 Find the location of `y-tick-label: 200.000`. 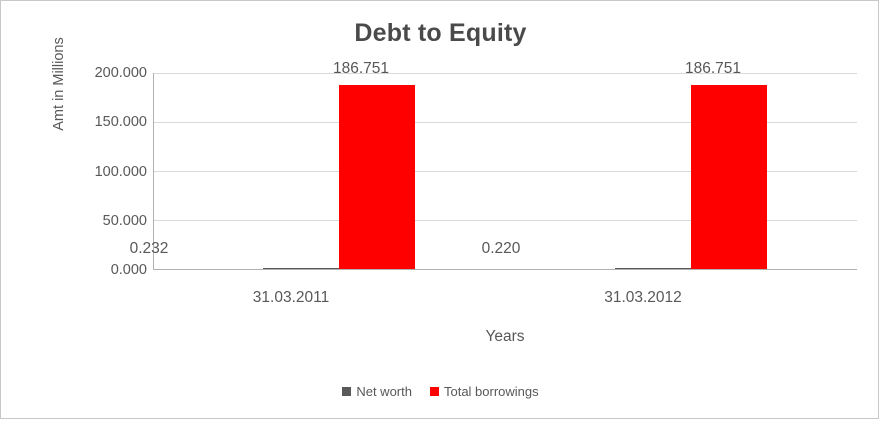

y-tick-label: 200.000 is located at coordinates (120, 73).